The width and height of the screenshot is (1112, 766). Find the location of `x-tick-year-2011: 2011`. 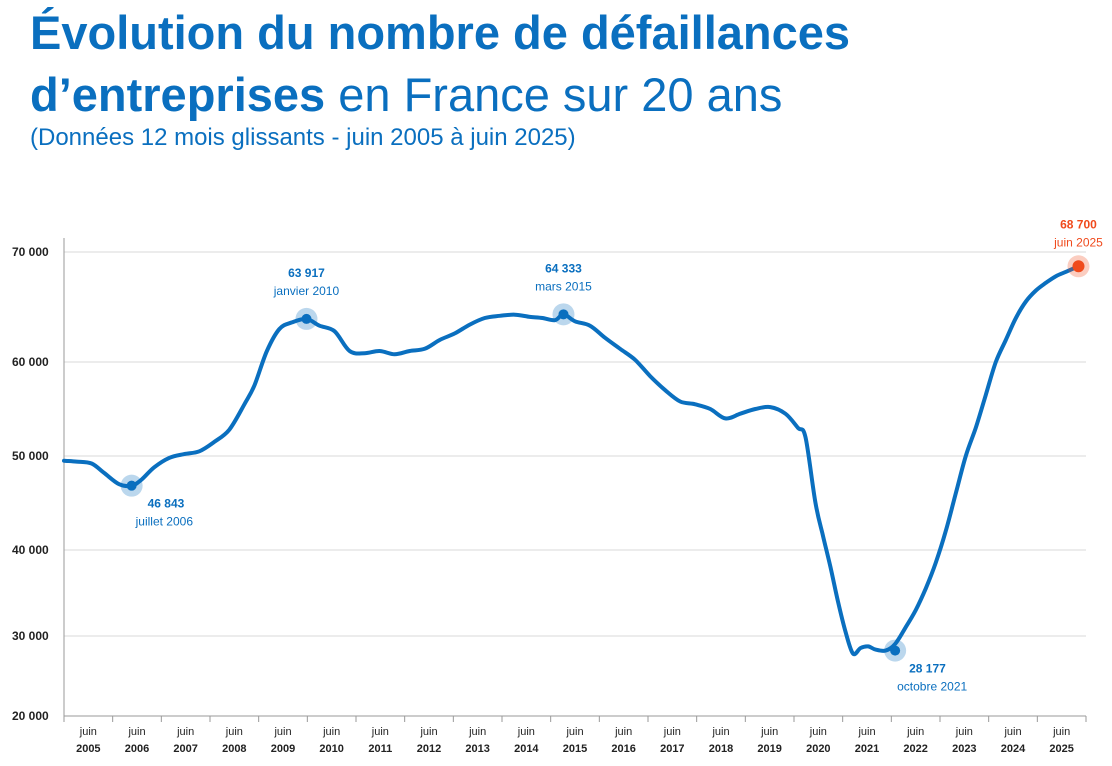

x-tick-year-2011: 2011 is located at coordinates (380, 749).